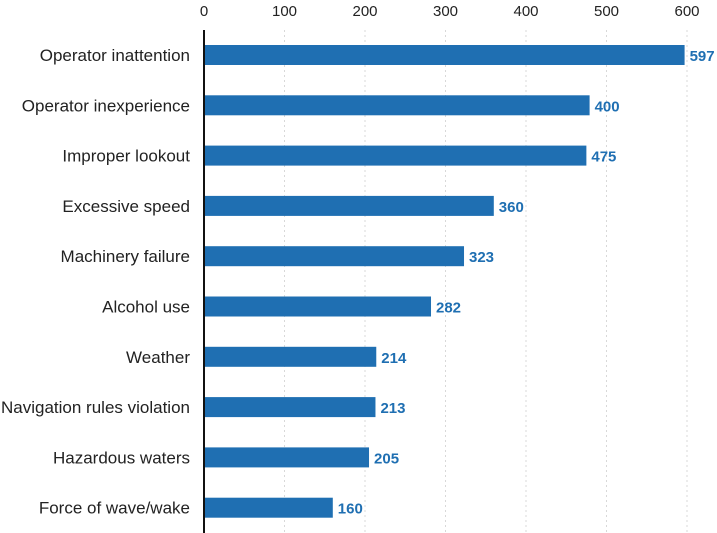  Describe the element at coordinates (607, 106) in the screenshot. I see `data-label: 400` at that location.